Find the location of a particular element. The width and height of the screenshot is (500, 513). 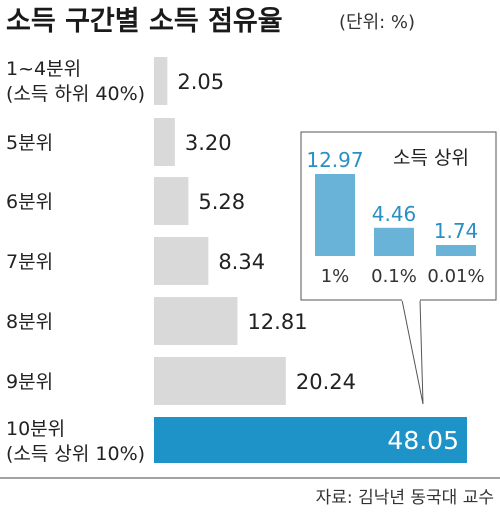

inset-bar-series: 12.97 1% 4.46 0.1% 1.74 0.01% is located at coordinates (395, 217).